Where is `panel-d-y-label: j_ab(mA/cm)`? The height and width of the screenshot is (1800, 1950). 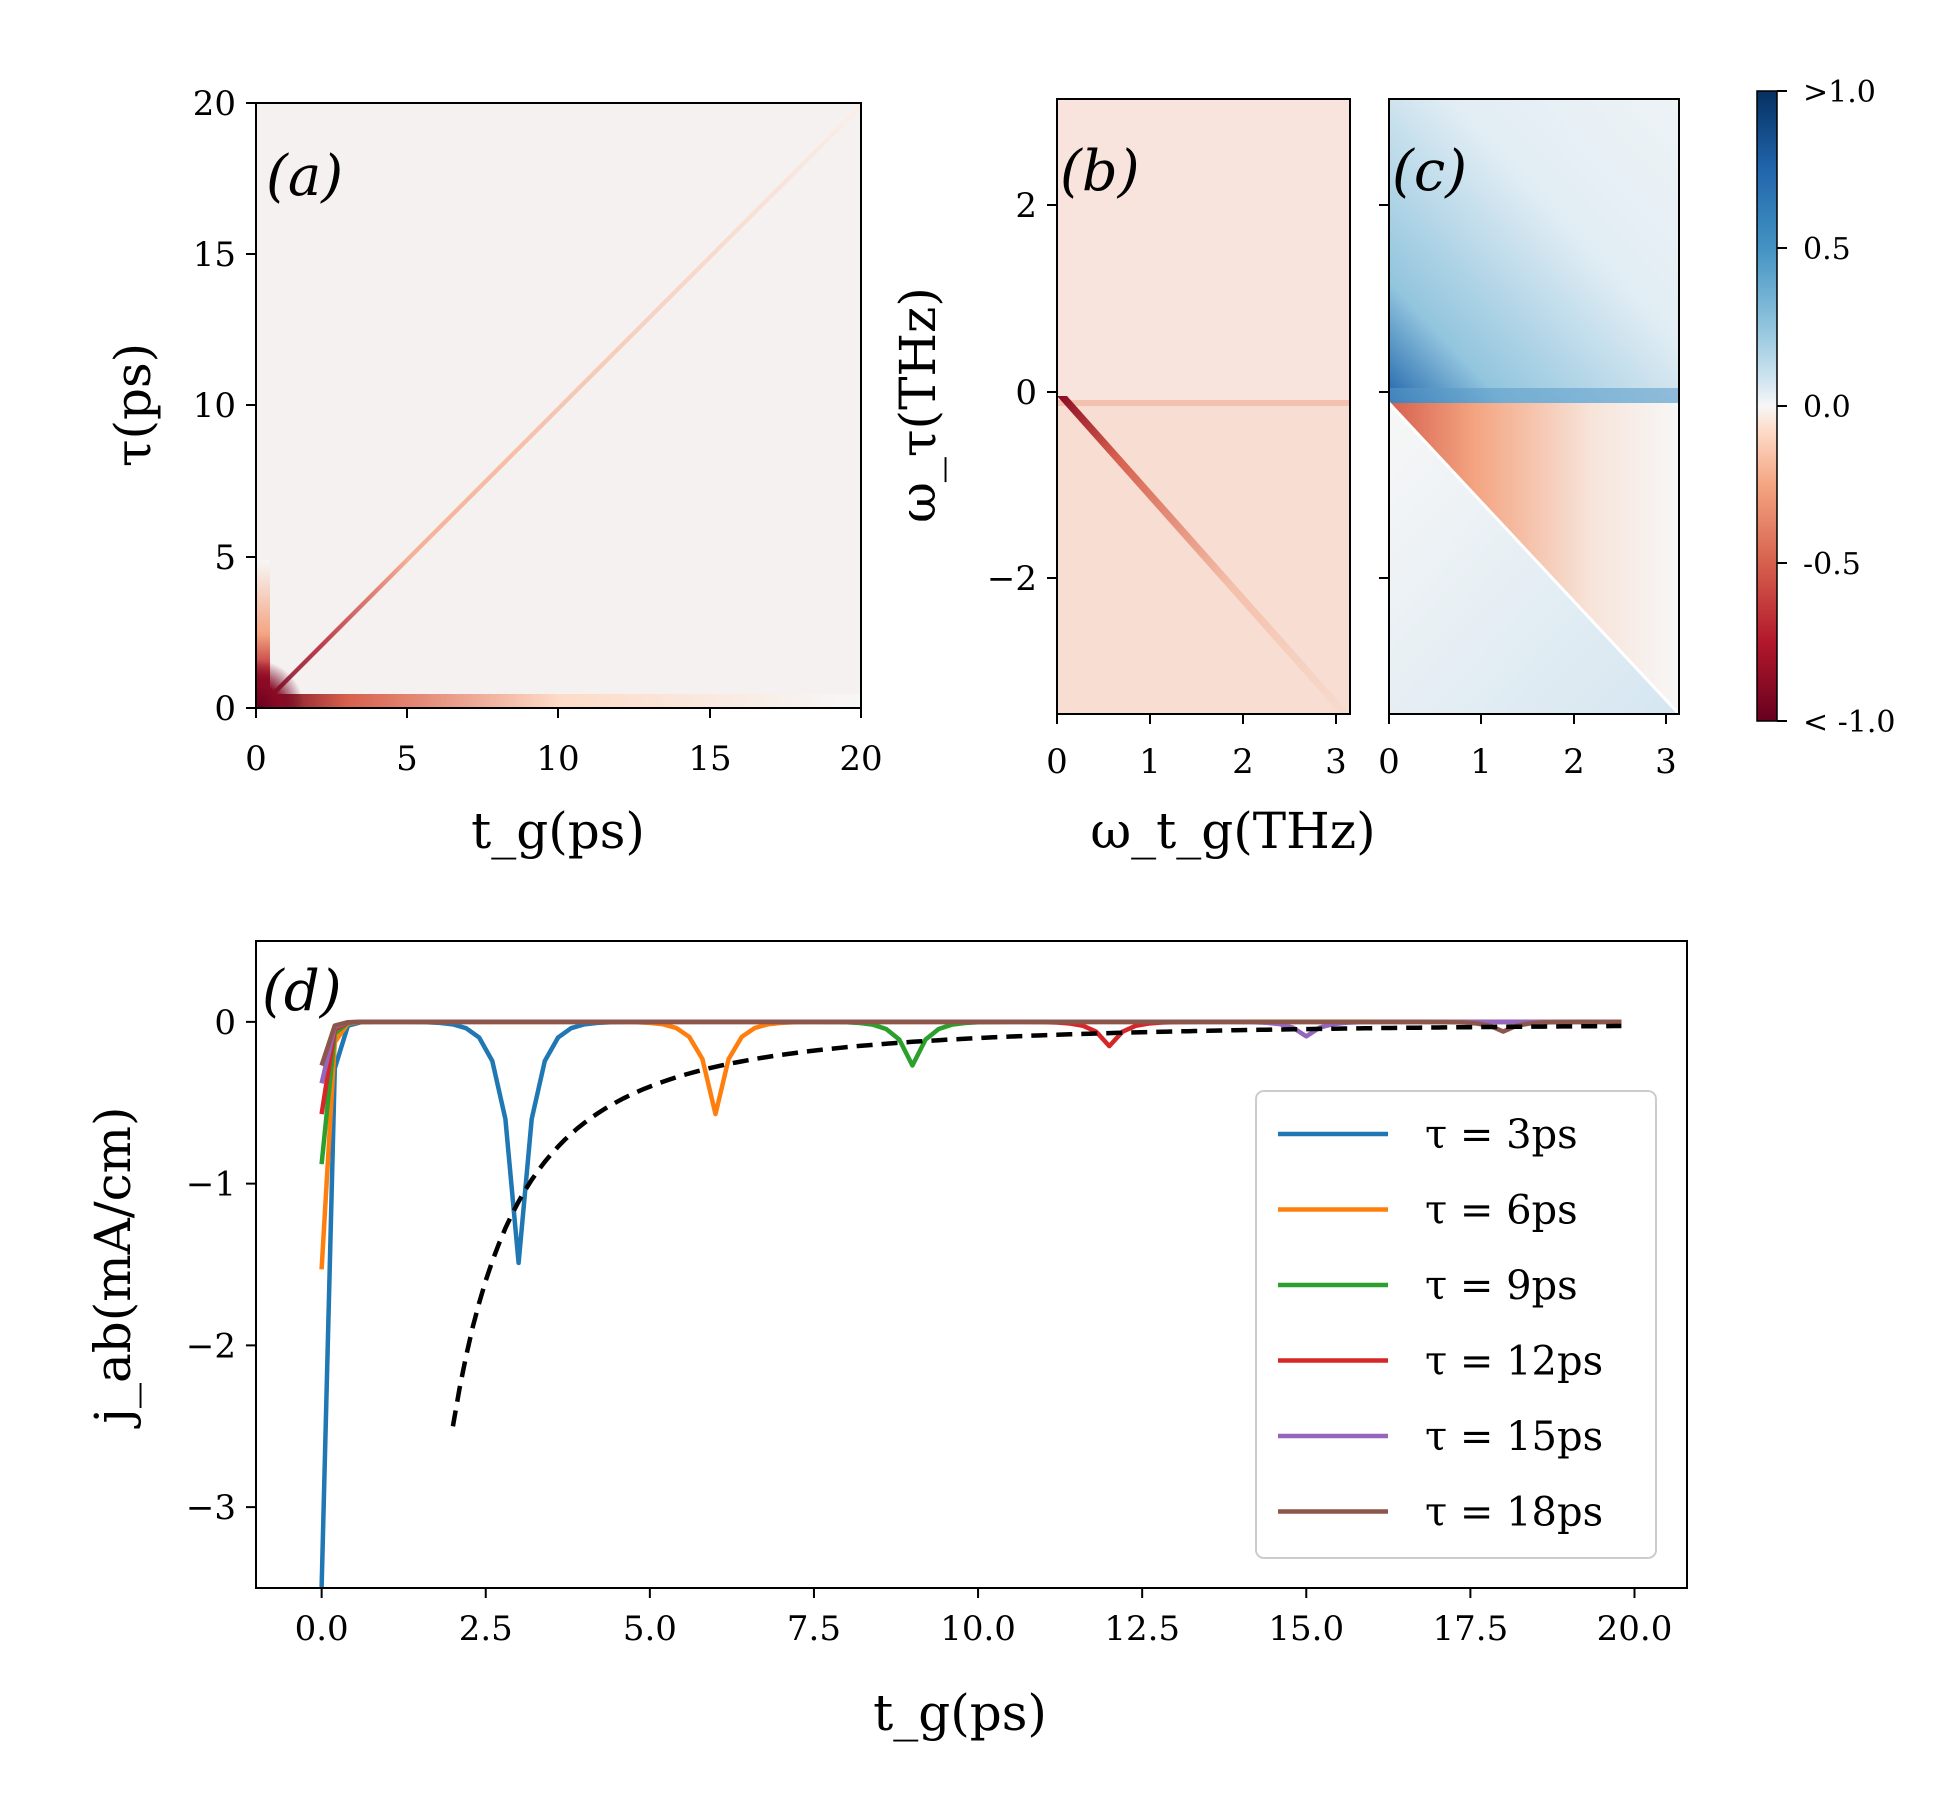
panel-d-y-label: j_ab(mA/cm) is located at coordinates (113, 1267).